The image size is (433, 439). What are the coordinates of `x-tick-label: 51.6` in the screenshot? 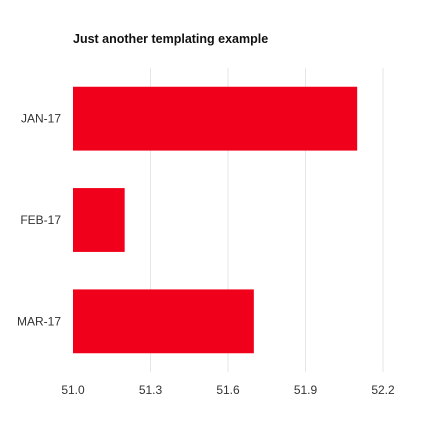 It's located at (228, 390).